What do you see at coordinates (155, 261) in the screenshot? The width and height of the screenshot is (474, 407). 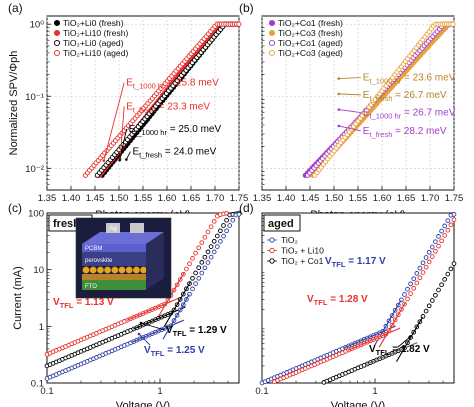 I see `inset-side-face` at bounding box center [155, 261].